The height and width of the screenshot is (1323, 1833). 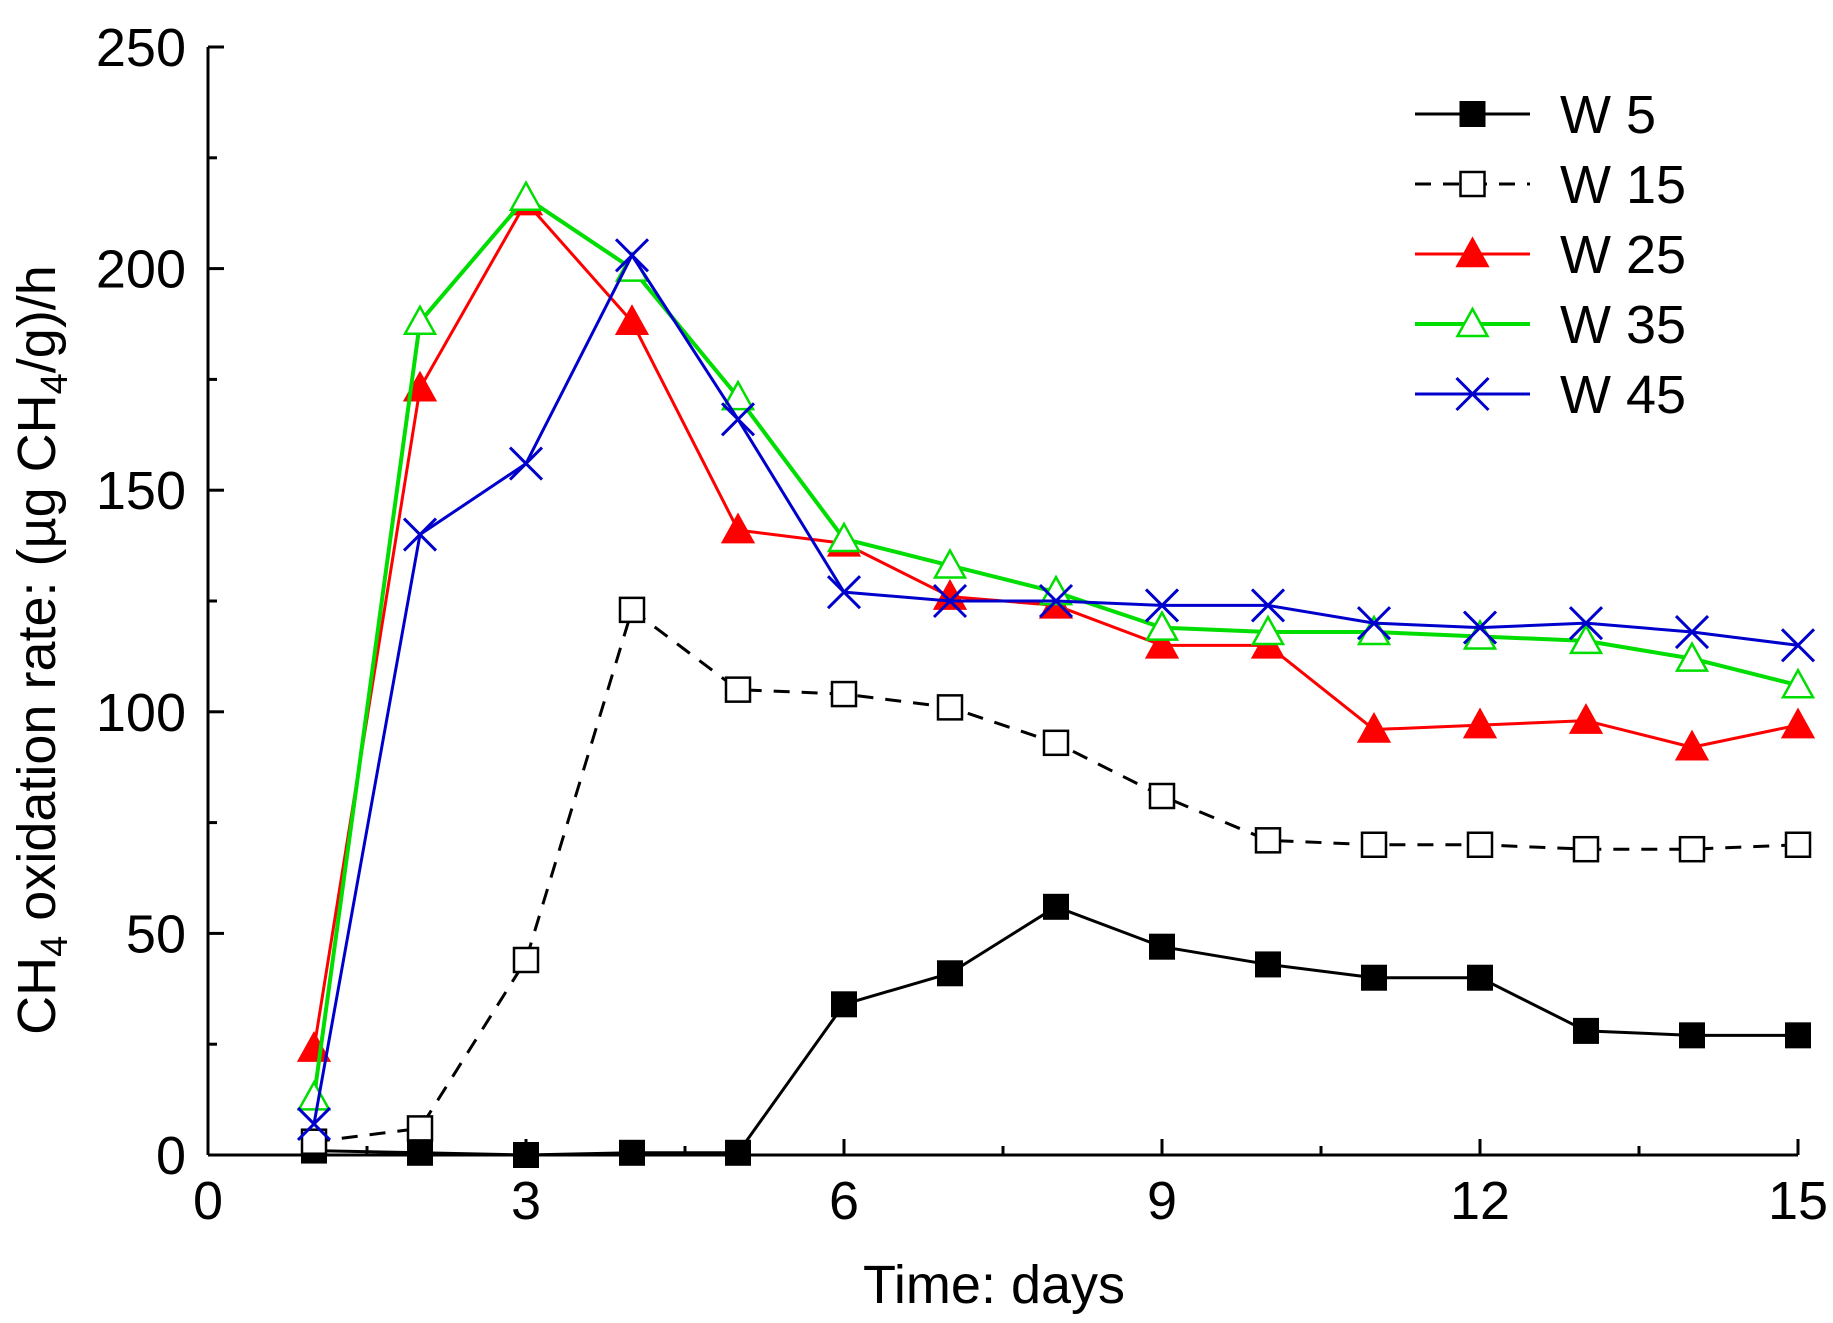 What do you see at coordinates (208, 1201) in the screenshot?
I see `x-tick-label: 0` at bounding box center [208, 1201].